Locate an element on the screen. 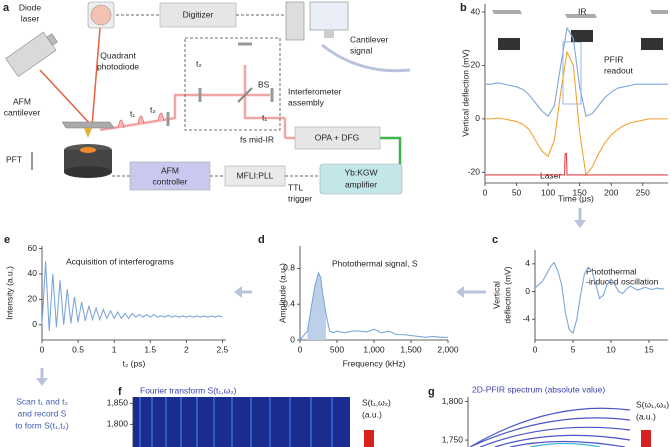  diagram-label: PFT is located at coordinates (14, 159).